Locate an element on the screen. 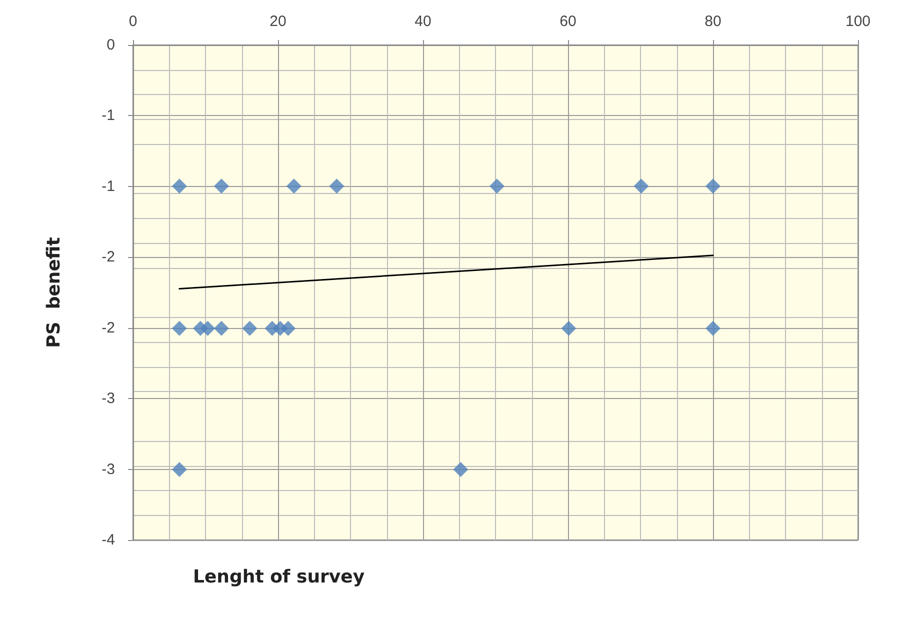  x-tick-label: 0 is located at coordinates (133, 21).